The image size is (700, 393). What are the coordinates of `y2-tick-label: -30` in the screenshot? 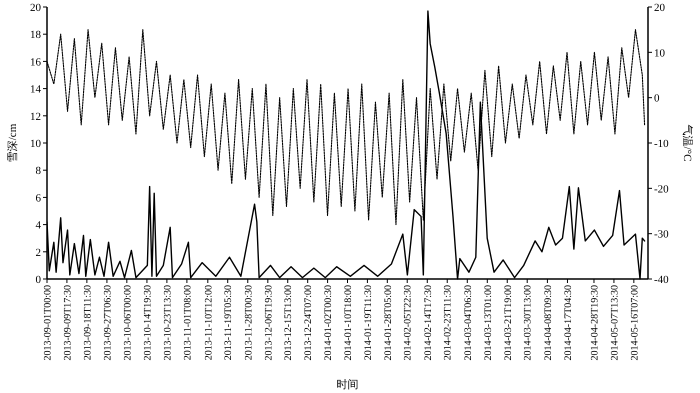 It's located at (662, 234).